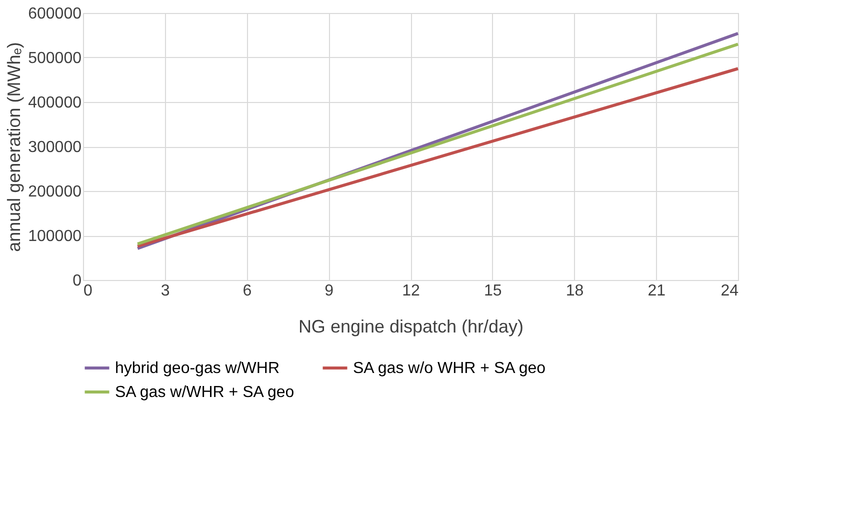 Image resolution: width=865 pixels, height=522 pixels. I want to click on x-tick-label: 6, so click(247, 291).